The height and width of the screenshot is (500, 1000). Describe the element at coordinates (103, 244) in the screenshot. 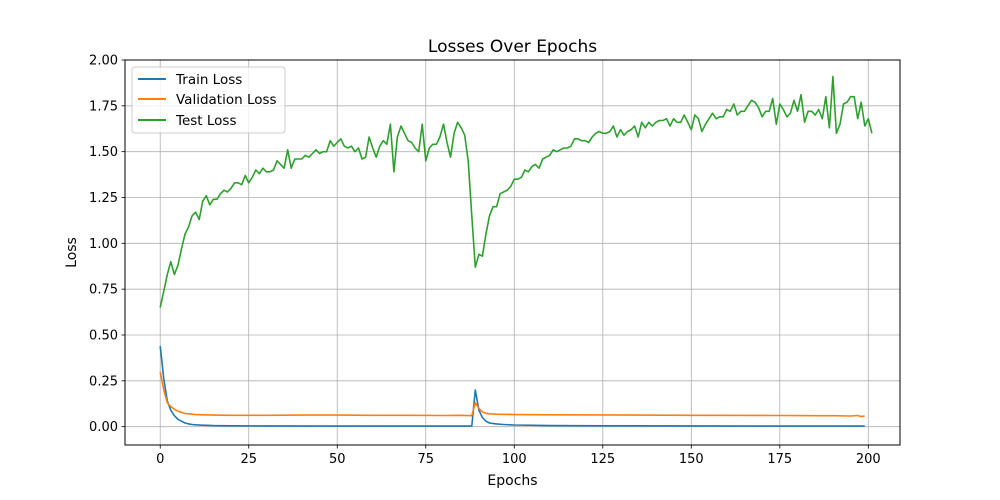

I see `y-tick-label: 1.00` at that location.